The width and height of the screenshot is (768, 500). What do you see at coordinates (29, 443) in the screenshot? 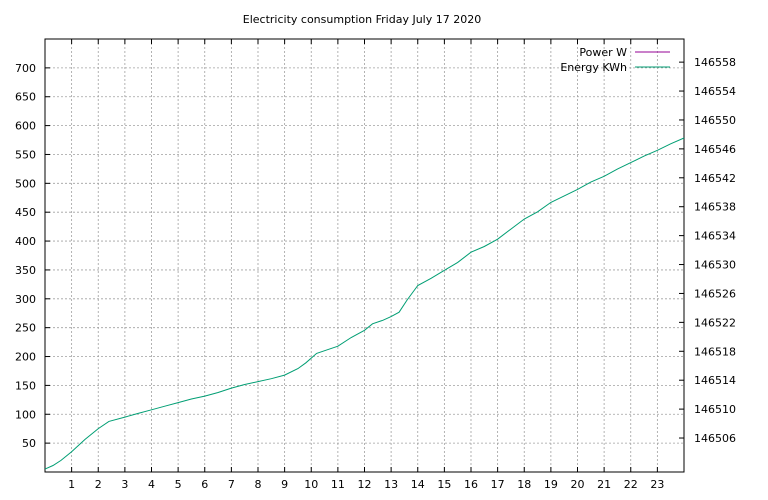
I see `y-tick-label: 50` at bounding box center [29, 443].